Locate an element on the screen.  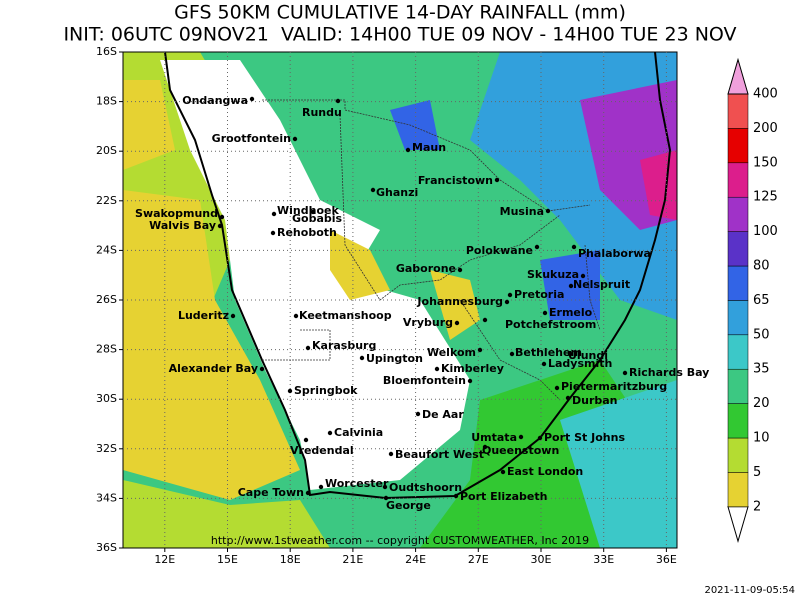
lat-label: 16S is located at coordinates (106, 51).